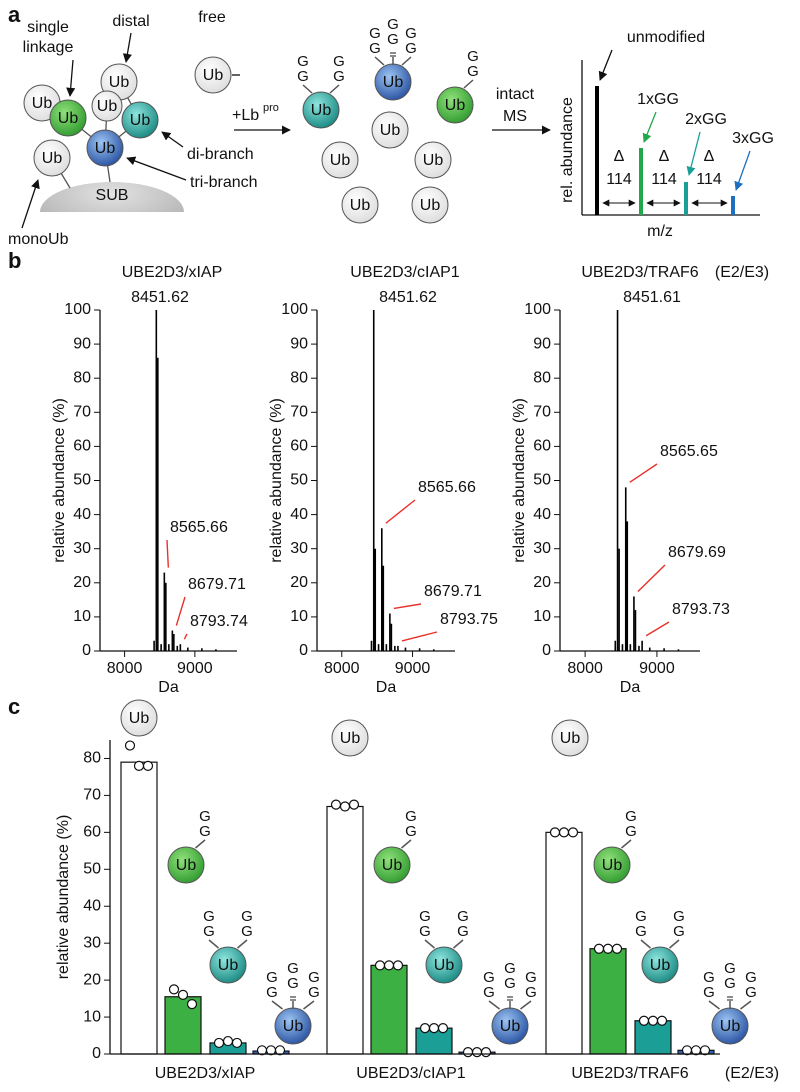 This screenshot has width=800, height=1092. I want to click on x-tick-label: UBE2D3/xIAP, so click(205, 1073).